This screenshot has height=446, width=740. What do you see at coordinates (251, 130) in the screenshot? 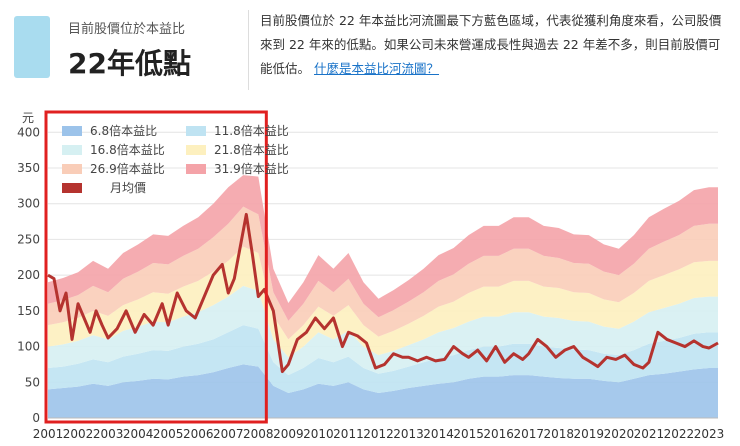
I see `legend-label: 11.8倍本益比` at bounding box center [251, 130].